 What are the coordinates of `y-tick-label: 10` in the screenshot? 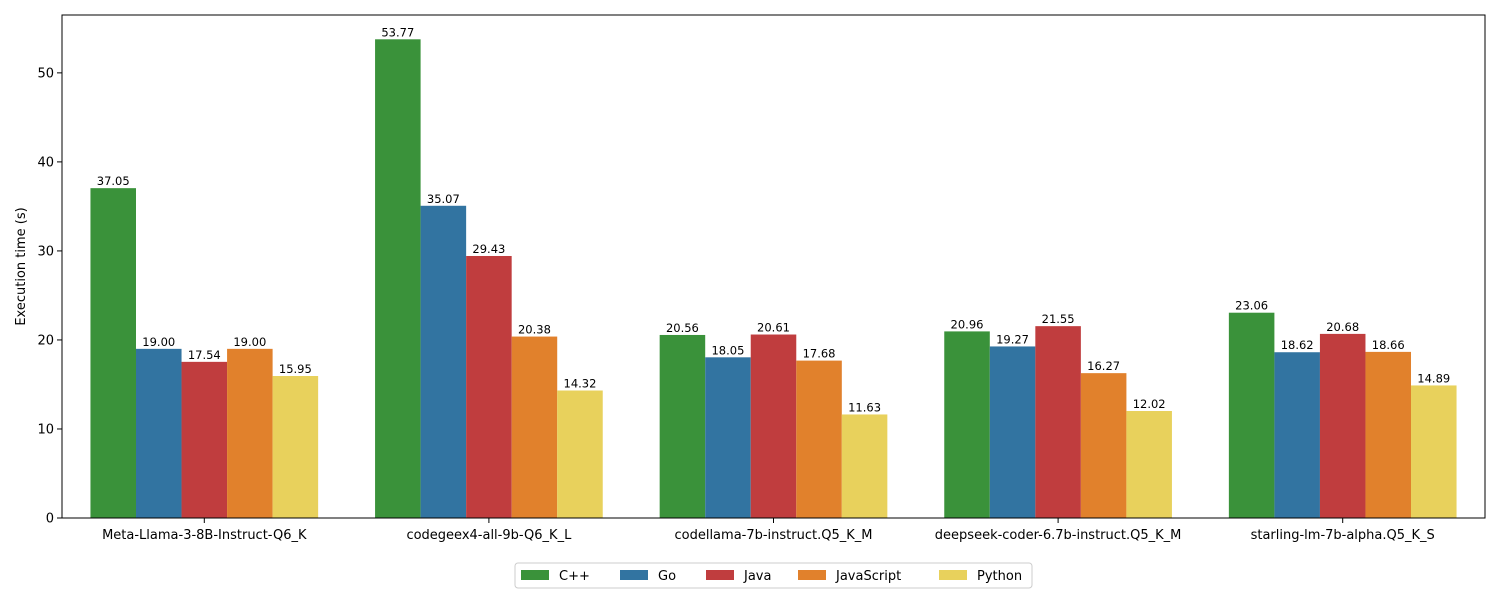 It's located at (45, 429).